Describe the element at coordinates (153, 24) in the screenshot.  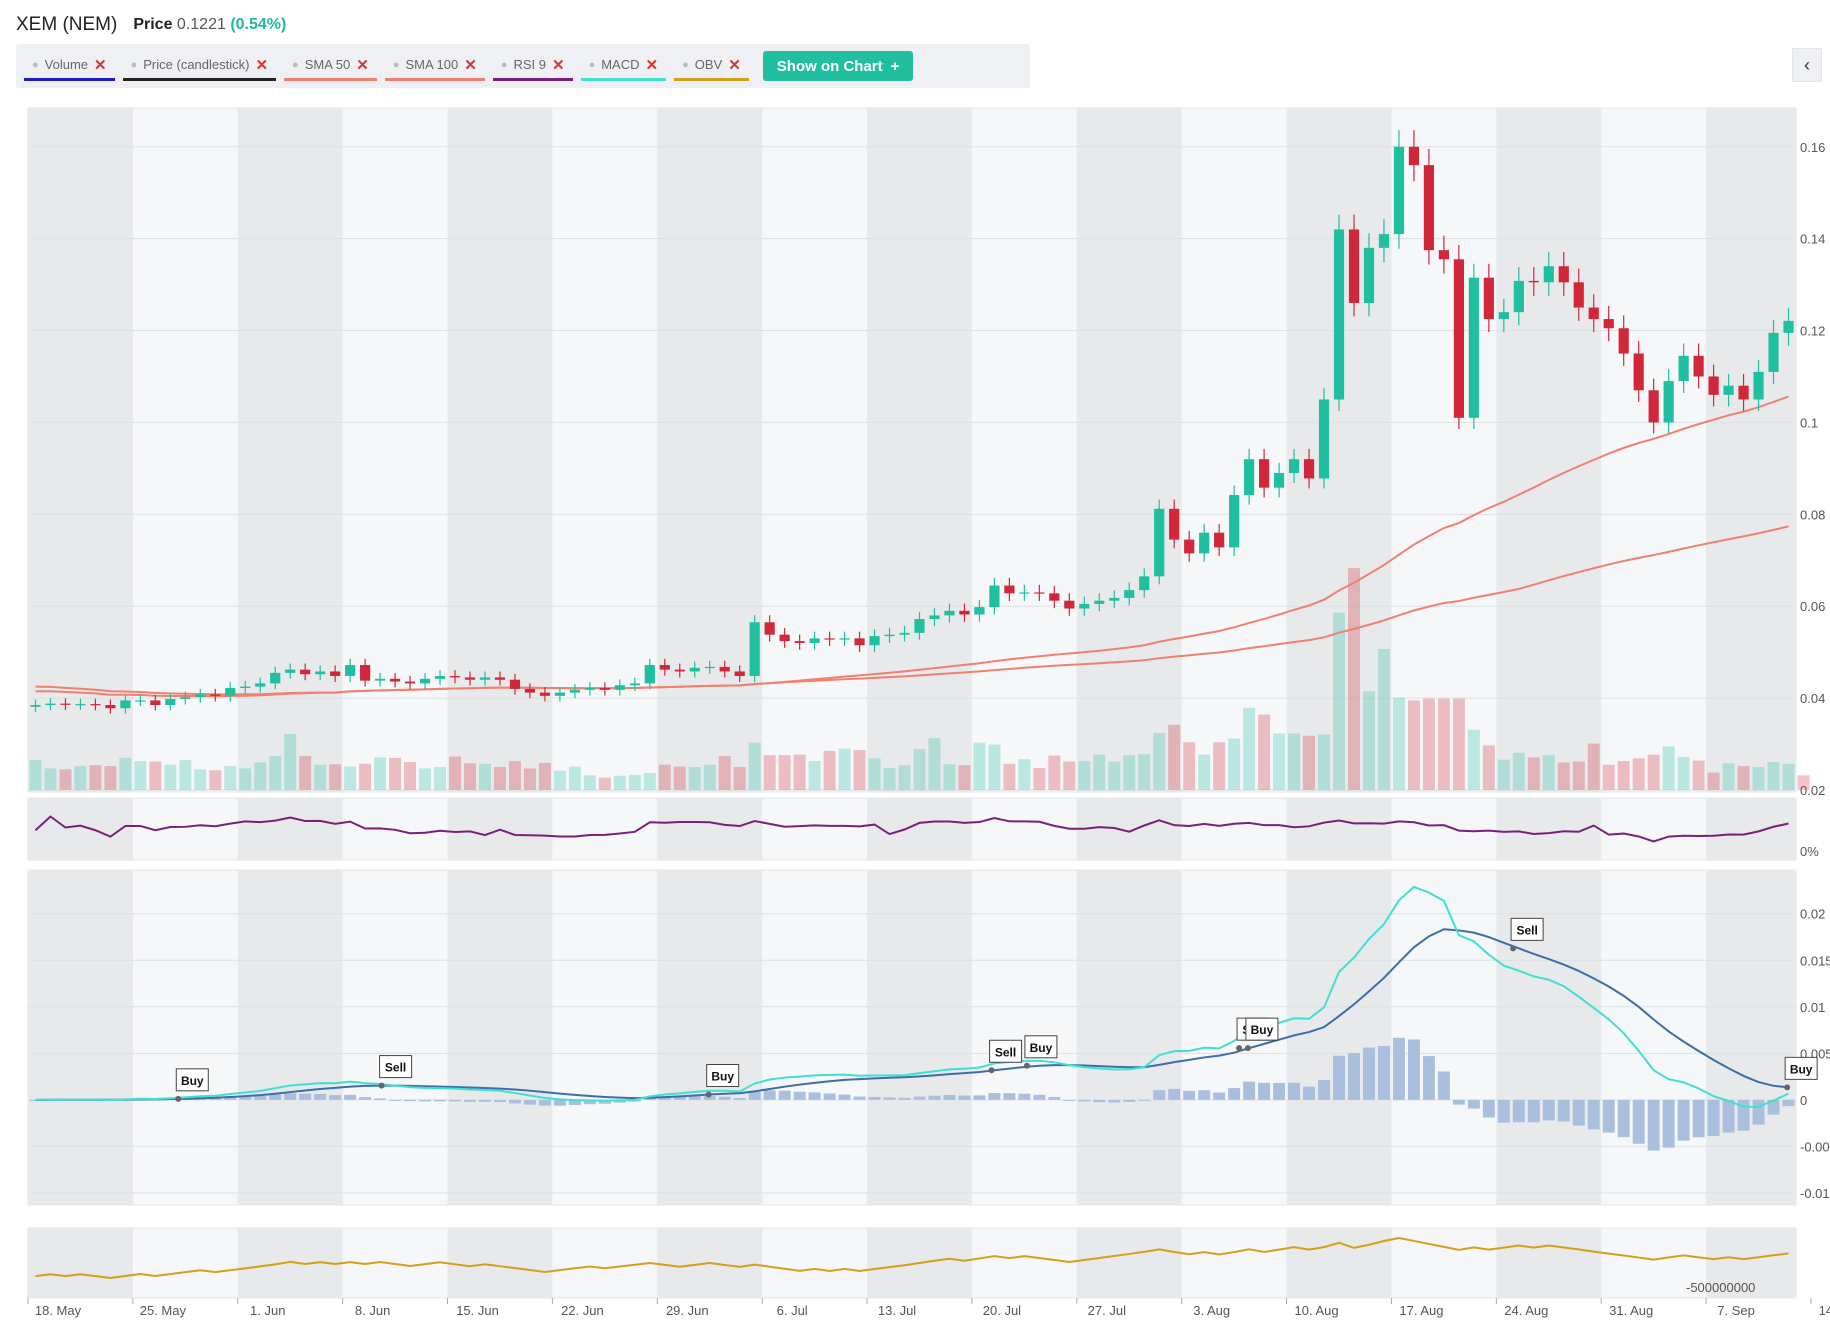
I see `price-label: Price` at that location.